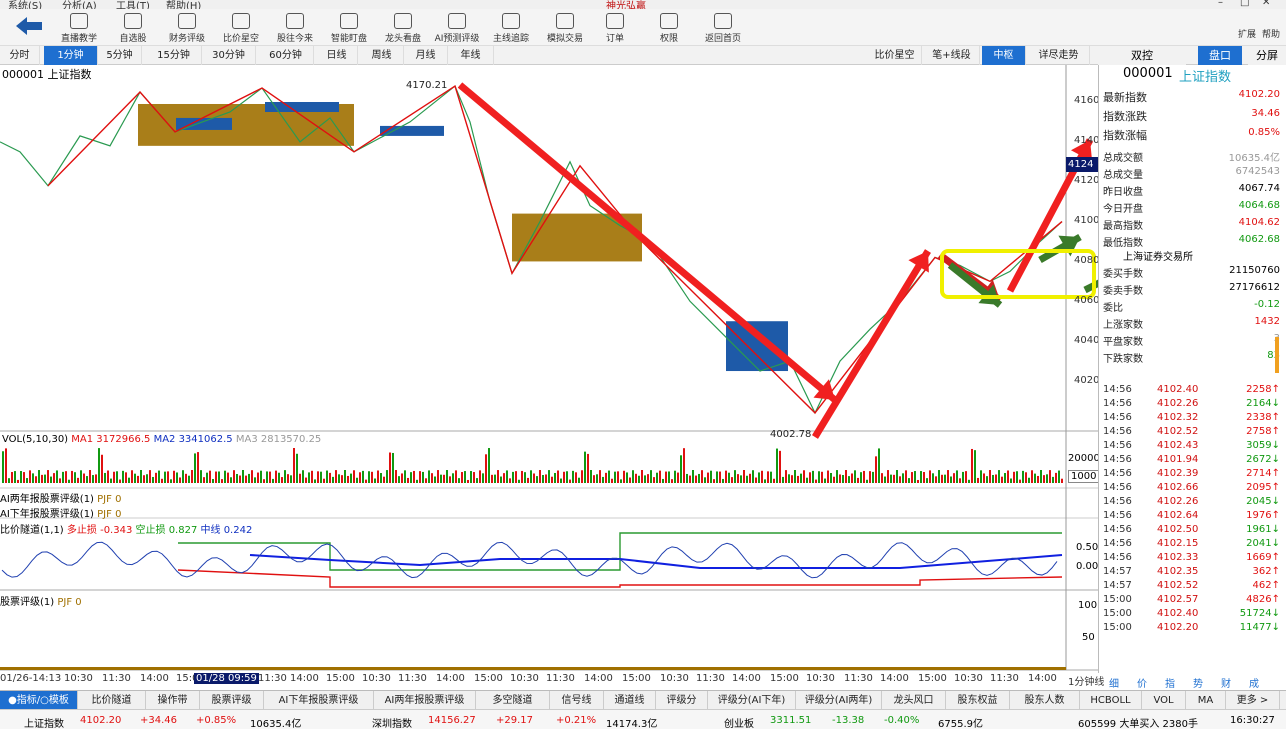 This screenshot has width=1286, height=730. What do you see at coordinates (25, 5) in the screenshot?
I see `menu-system: 系统(S)` at bounding box center [25, 5].